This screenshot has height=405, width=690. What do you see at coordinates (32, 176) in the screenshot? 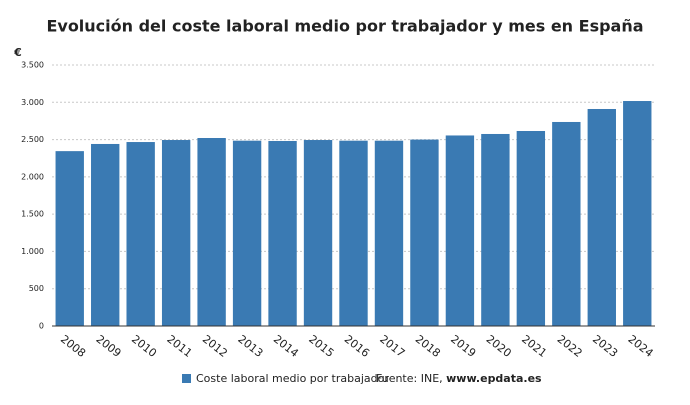
I see `y-tick-label: 2.000` at bounding box center [32, 176].